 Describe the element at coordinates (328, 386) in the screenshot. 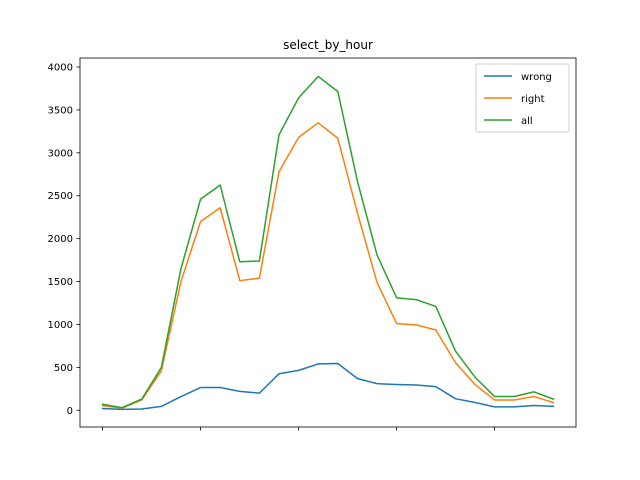

I see `series-line-wrong` at that location.